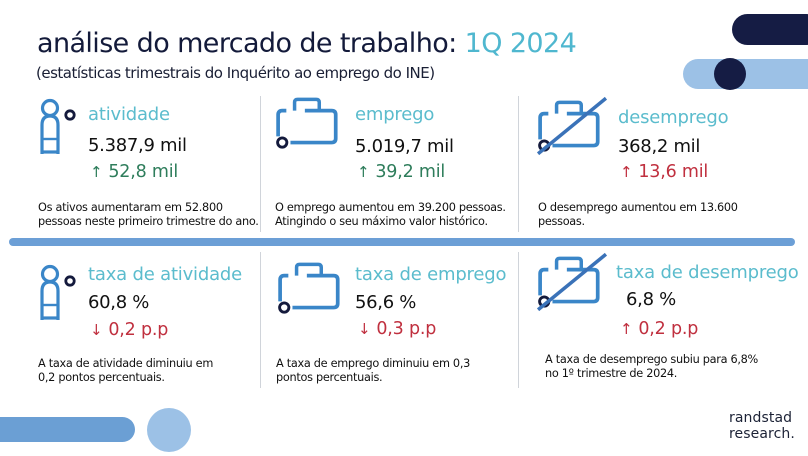  What do you see at coordinates (611, 373) in the screenshot?
I see `stat-description-line: no 1º trimestre de 2024.` at bounding box center [611, 373].